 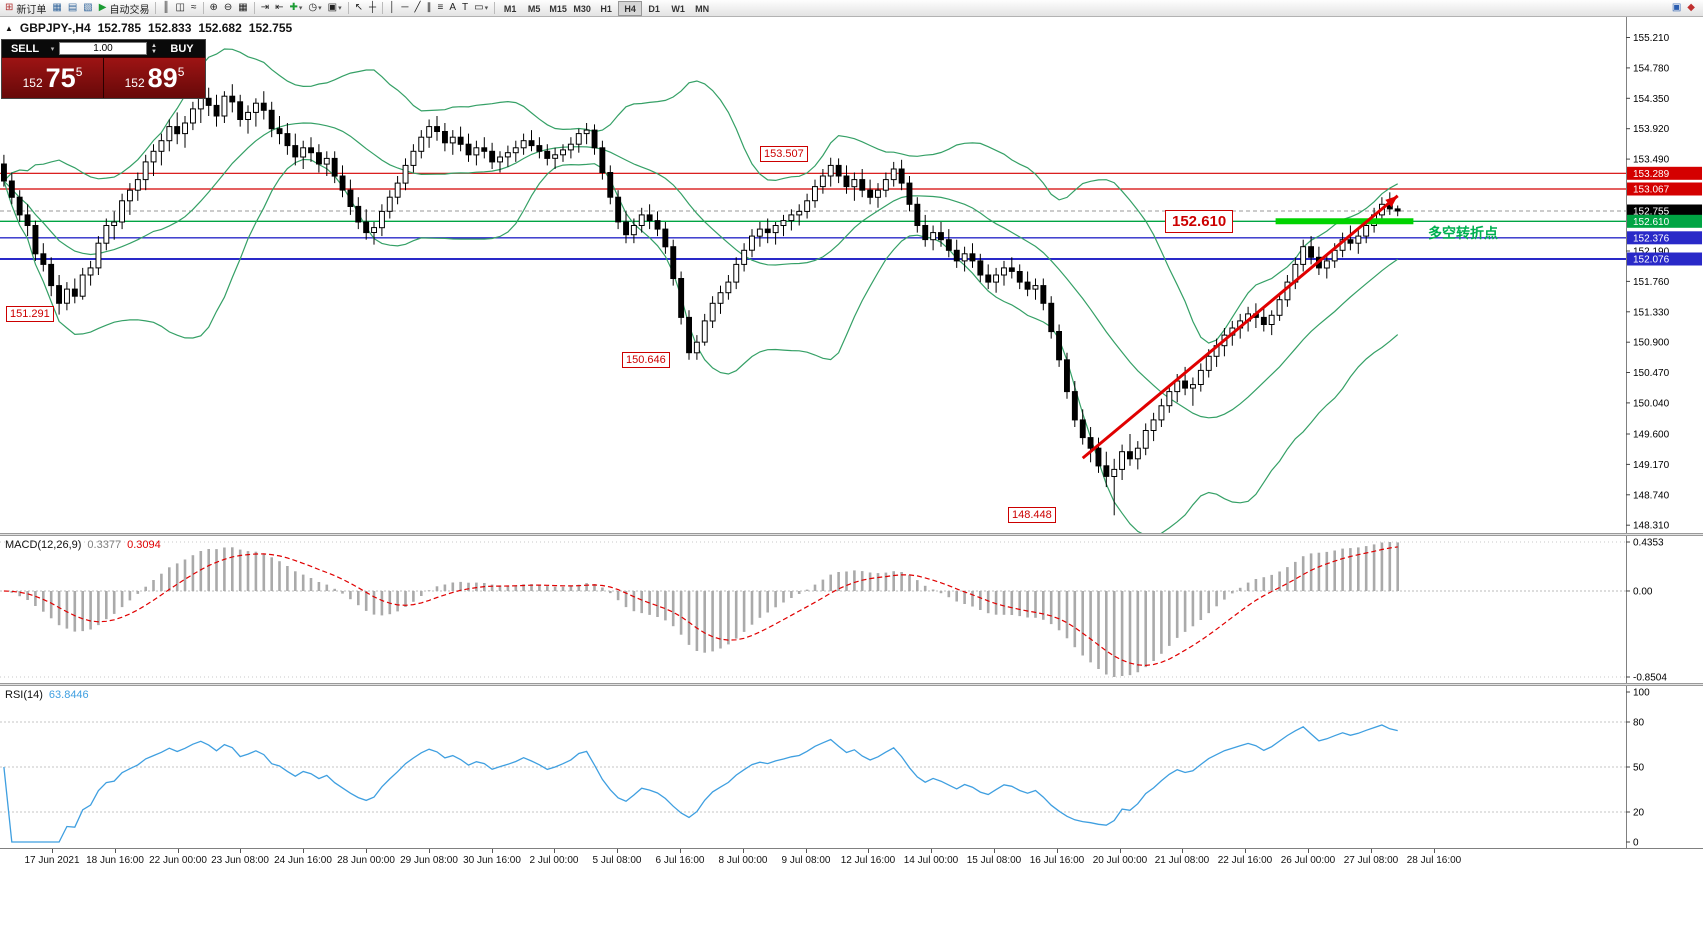 What do you see at coordinates (9, 28) in the screenshot?
I see `one-click-toggle-icon: ▲` at bounding box center [9, 28].